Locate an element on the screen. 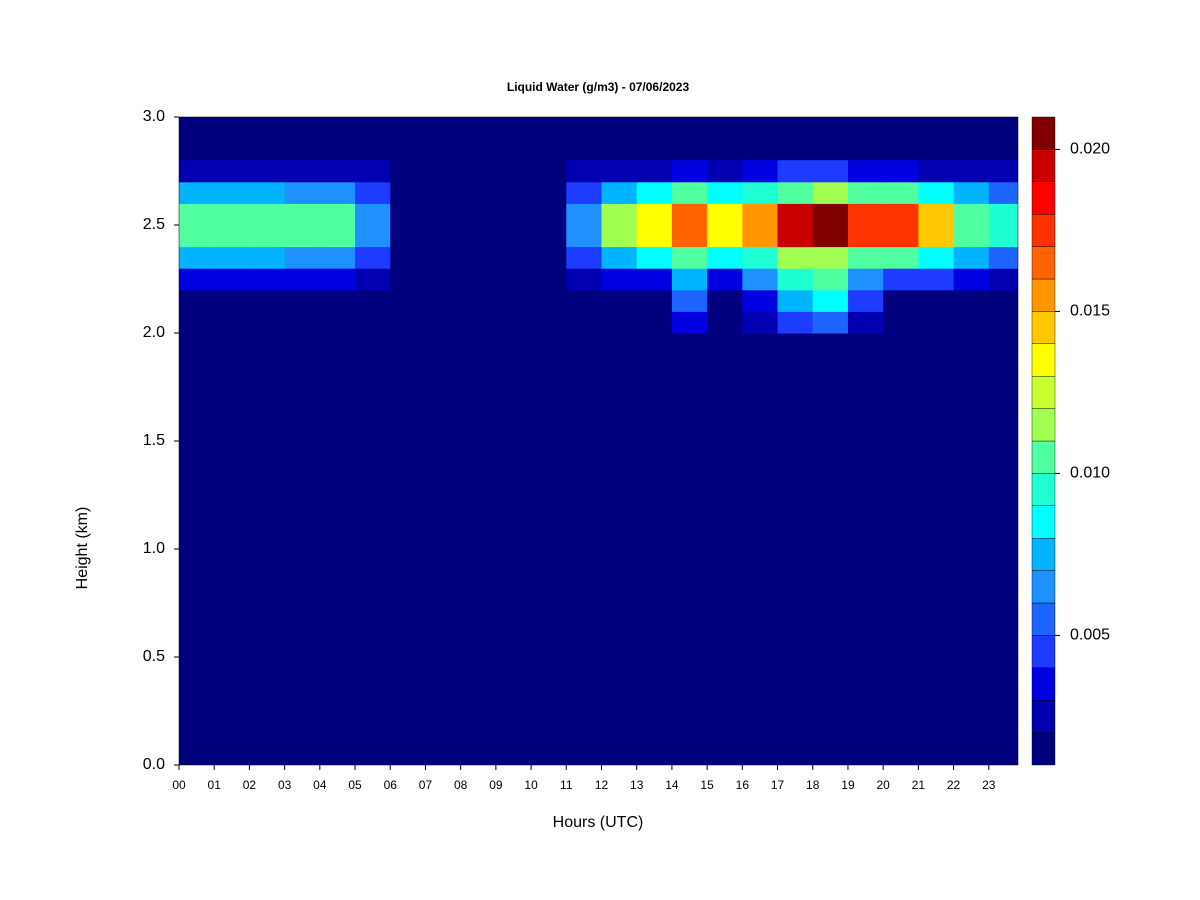  y-tick-label: 3.0 is located at coordinates (154, 116).